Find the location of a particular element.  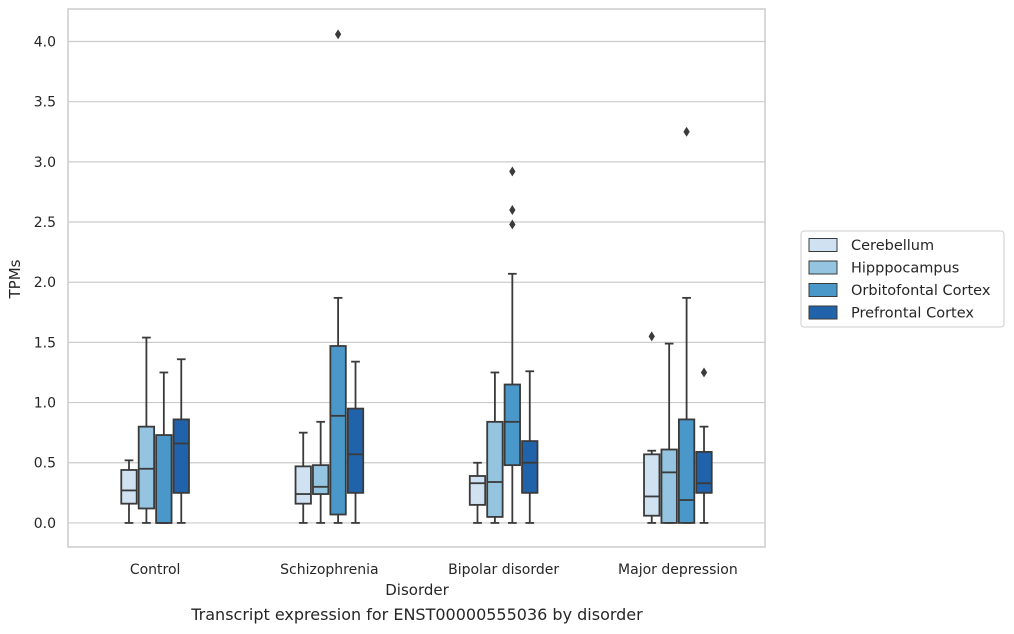

x-tick-label: Control is located at coordinates (155, 570).